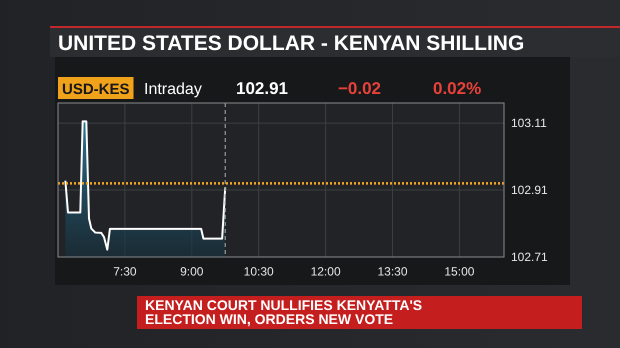 The height and width of the screenshot is (348, 620). I want to click on x-tick-label: 13:30, so click(392, 271).